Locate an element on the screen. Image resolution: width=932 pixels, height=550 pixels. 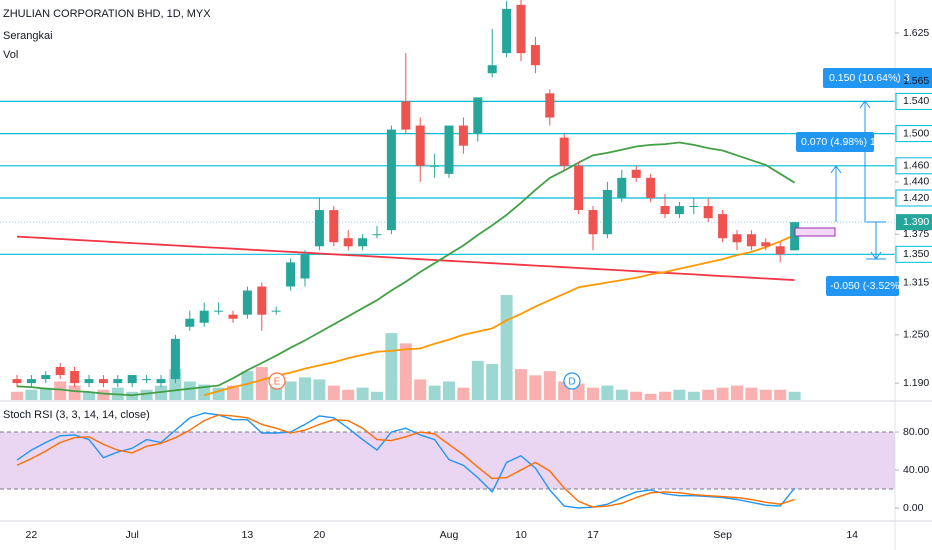
earnings-marker is located at coordinates (277, 381).